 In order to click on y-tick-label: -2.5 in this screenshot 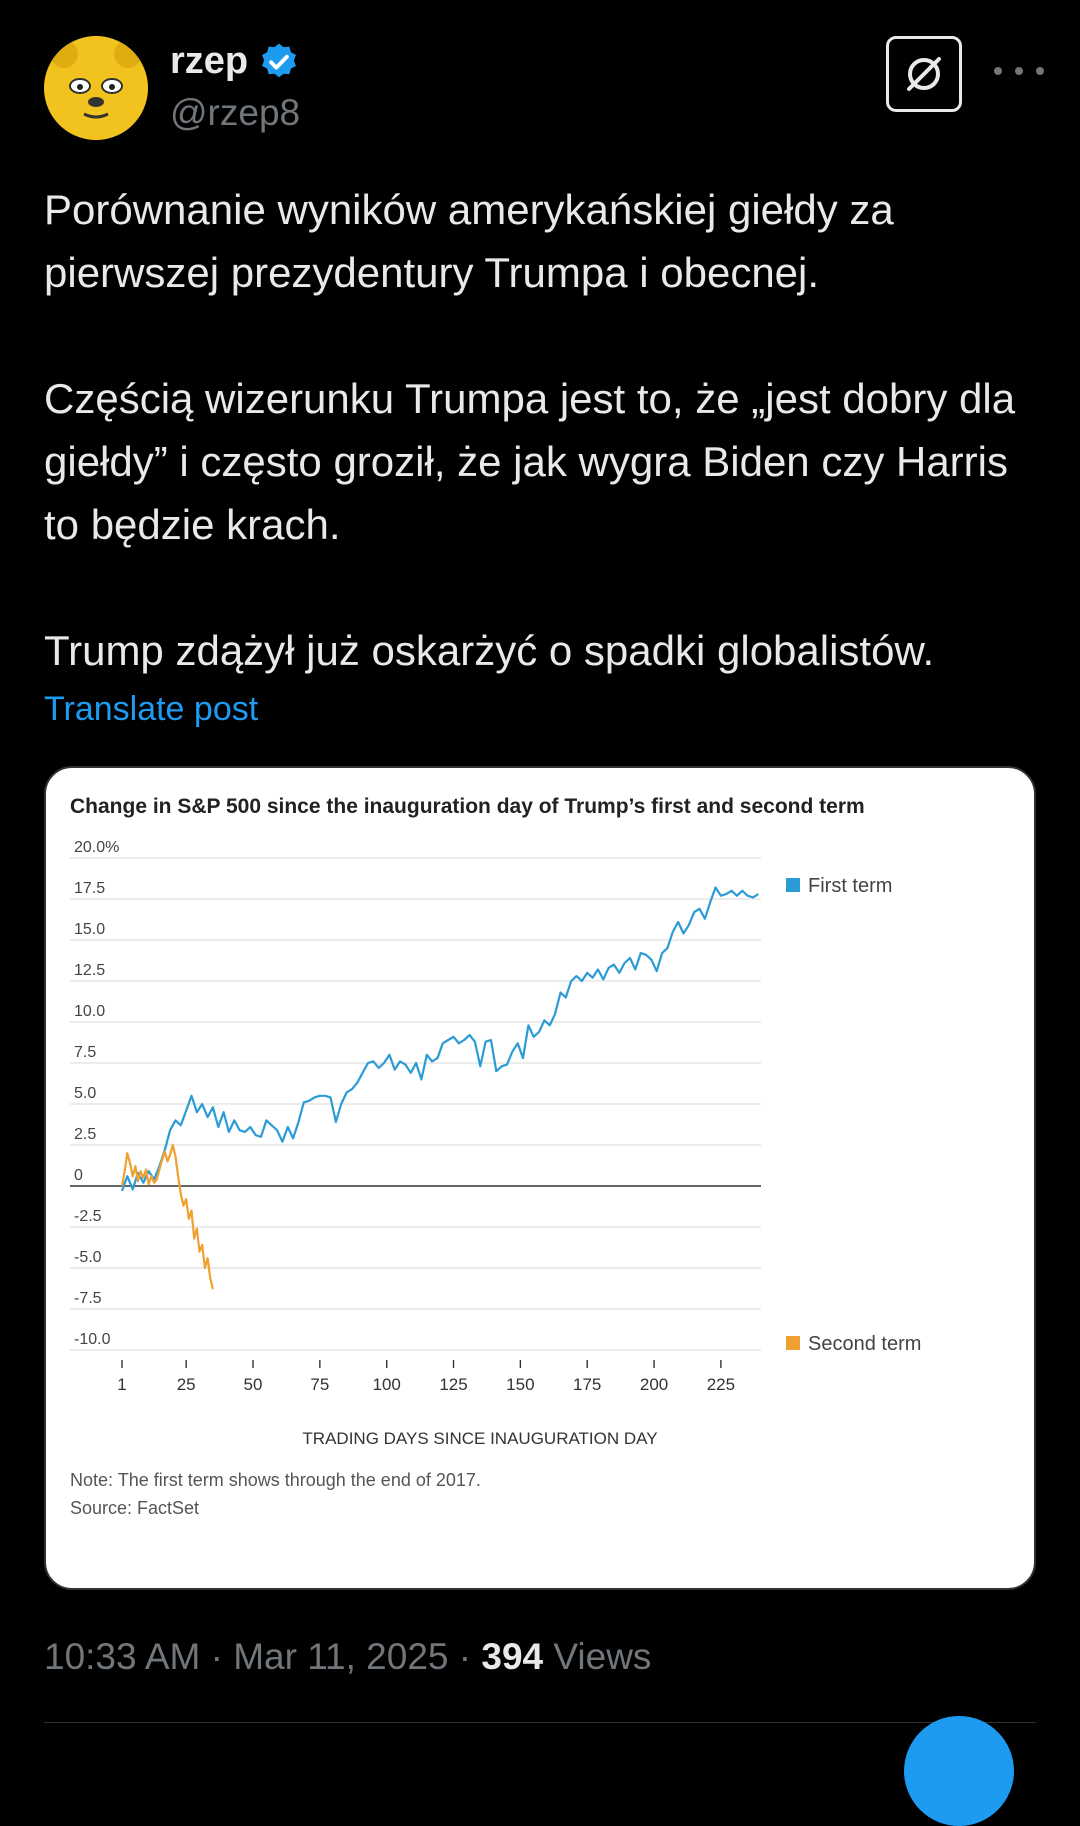, I will do `click(88, 1216)`.